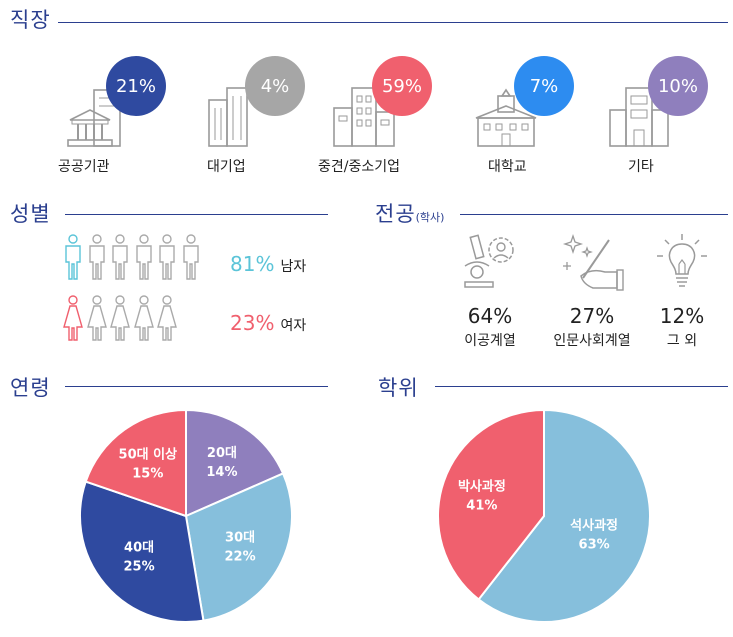 This screenshot has width=733, height=637. I want to click on slice-value: 63%, so click(594, 544).